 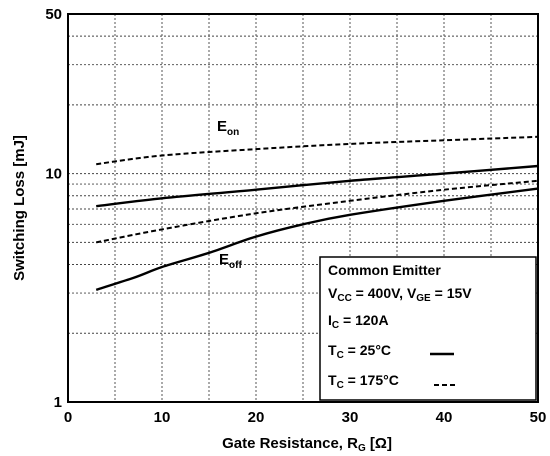 I want to click on series-eoff-175c, so click(x=317, y=211).